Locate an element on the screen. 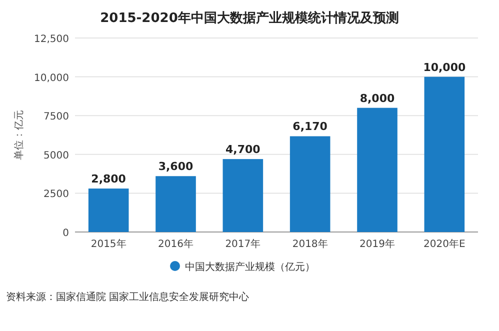 The image size is (499, 331). y-tick-label: 7500 is located at coordinates (56, 117).